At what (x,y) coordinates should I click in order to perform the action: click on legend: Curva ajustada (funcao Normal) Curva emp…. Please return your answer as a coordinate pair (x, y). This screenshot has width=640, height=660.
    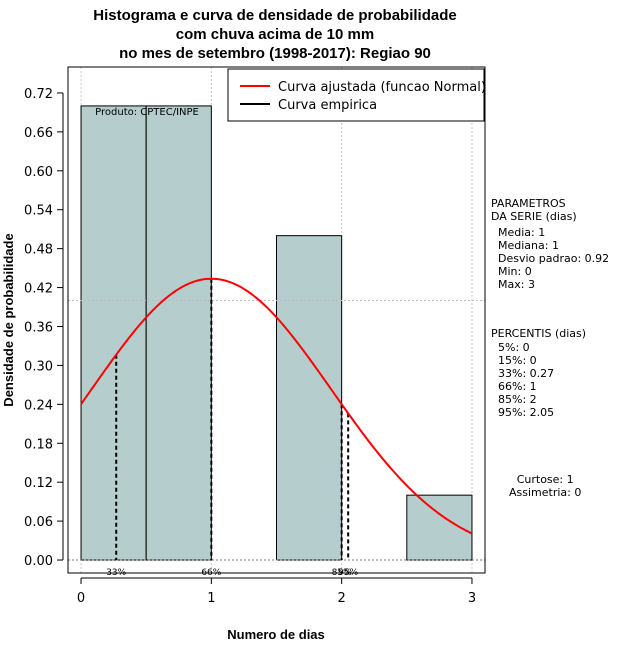
    Looking at the image, I should click on (356, 95).